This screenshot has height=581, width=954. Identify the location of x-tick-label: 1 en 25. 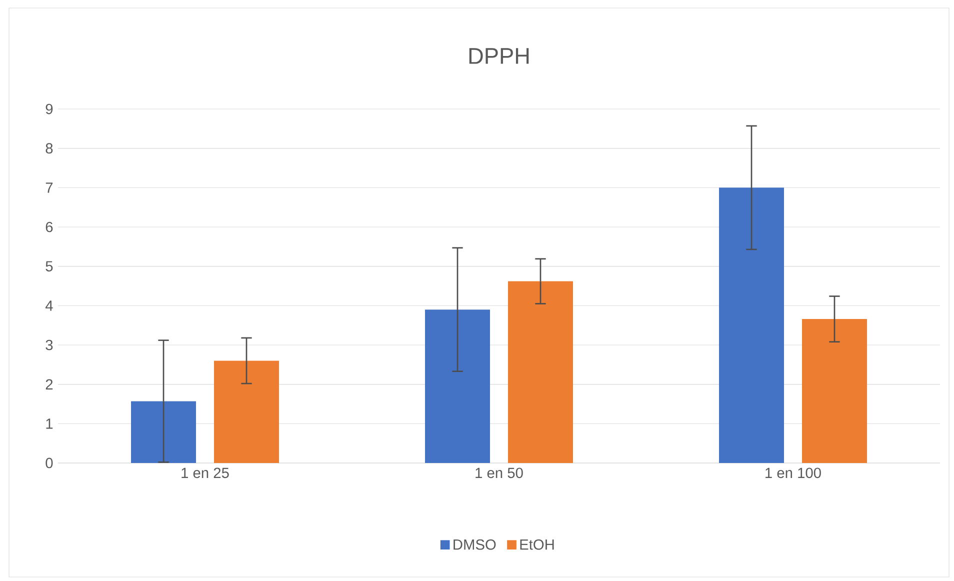
(205, 473).